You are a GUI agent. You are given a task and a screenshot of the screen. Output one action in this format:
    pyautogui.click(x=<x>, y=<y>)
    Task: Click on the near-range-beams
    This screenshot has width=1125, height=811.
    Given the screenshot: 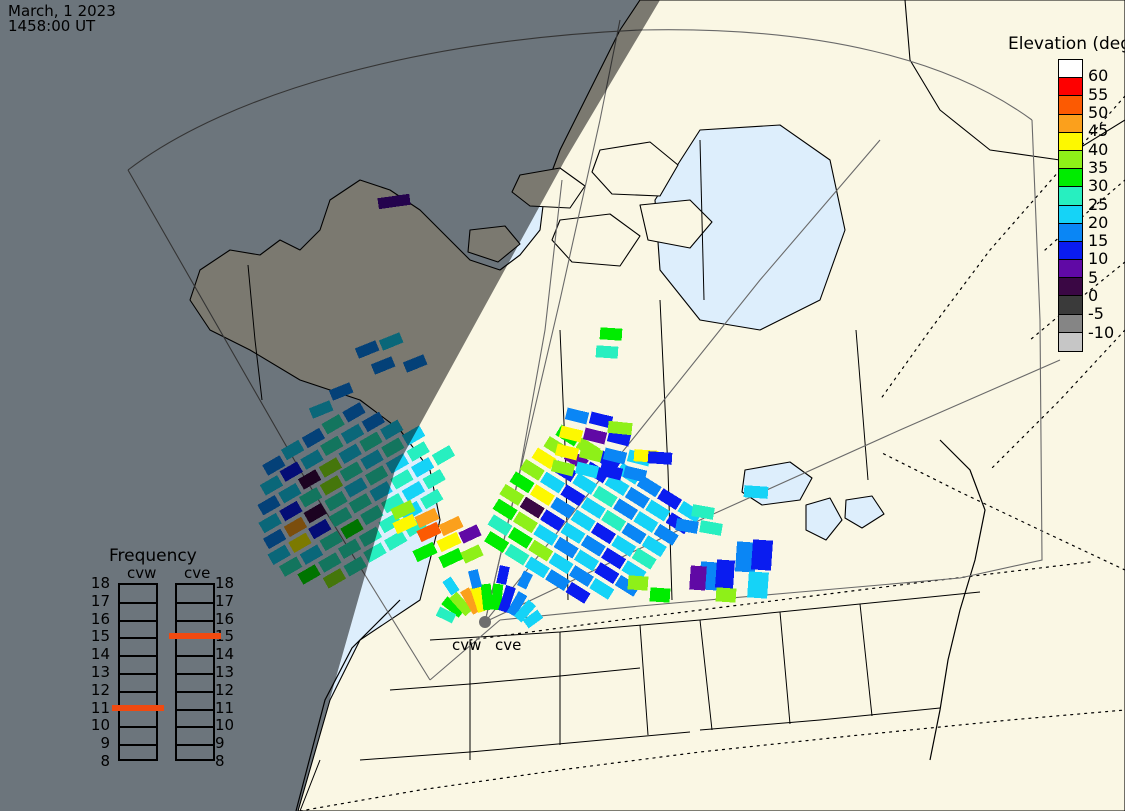 What is the action you would take?
    pyautogui.click(x=489, y=597)
    